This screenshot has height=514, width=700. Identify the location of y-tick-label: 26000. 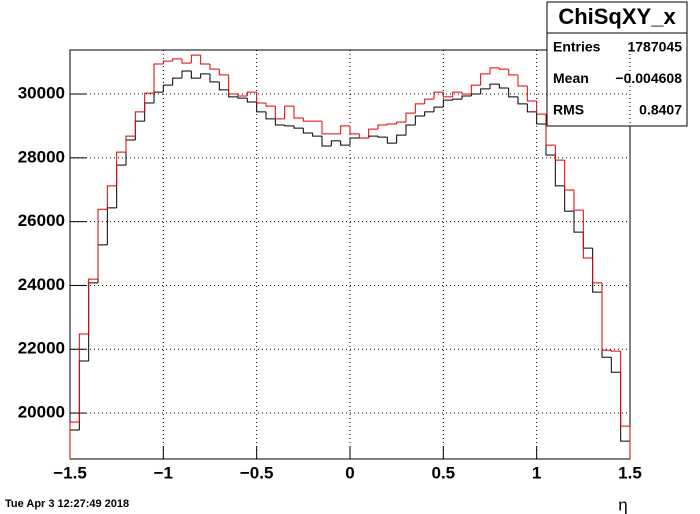
(41, 220).